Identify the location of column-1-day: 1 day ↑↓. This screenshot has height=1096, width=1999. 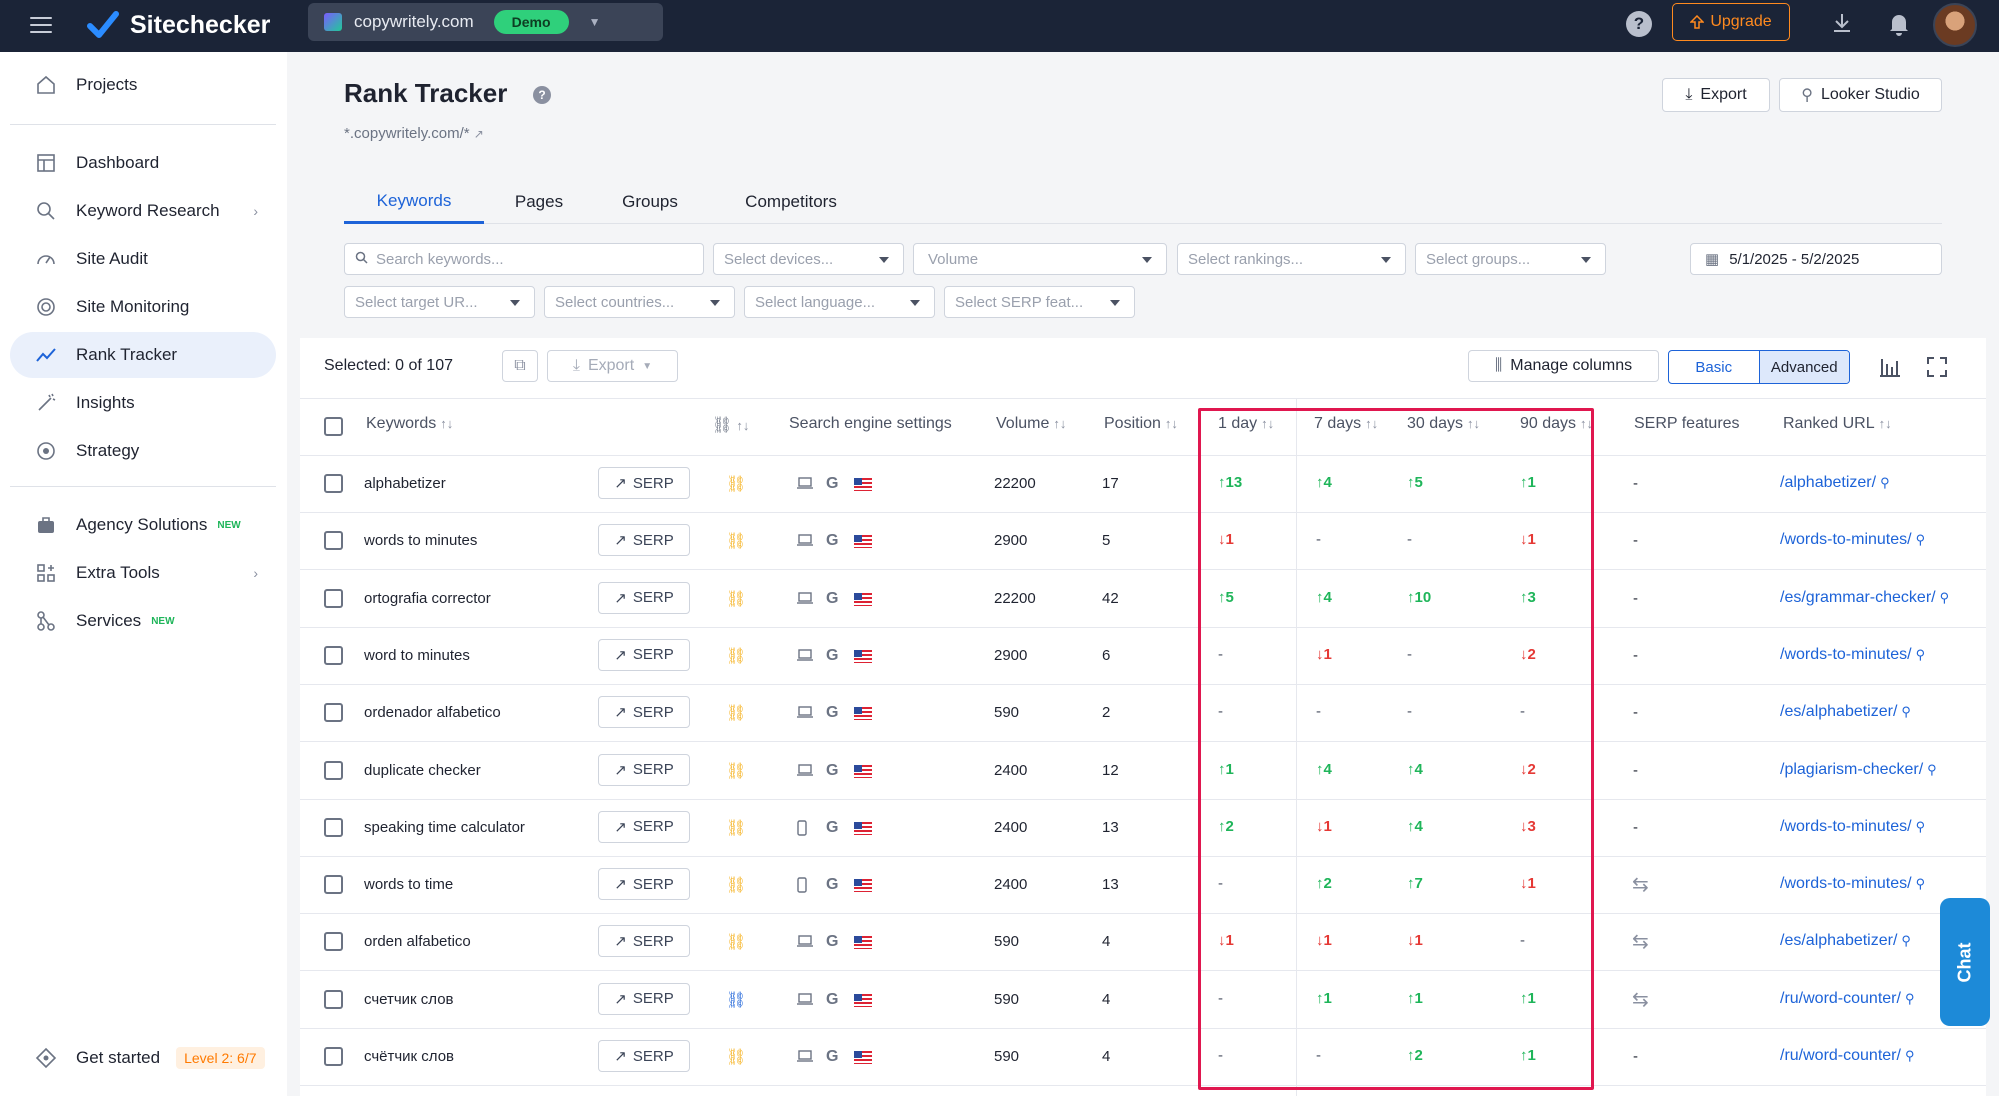
(1246, 424).